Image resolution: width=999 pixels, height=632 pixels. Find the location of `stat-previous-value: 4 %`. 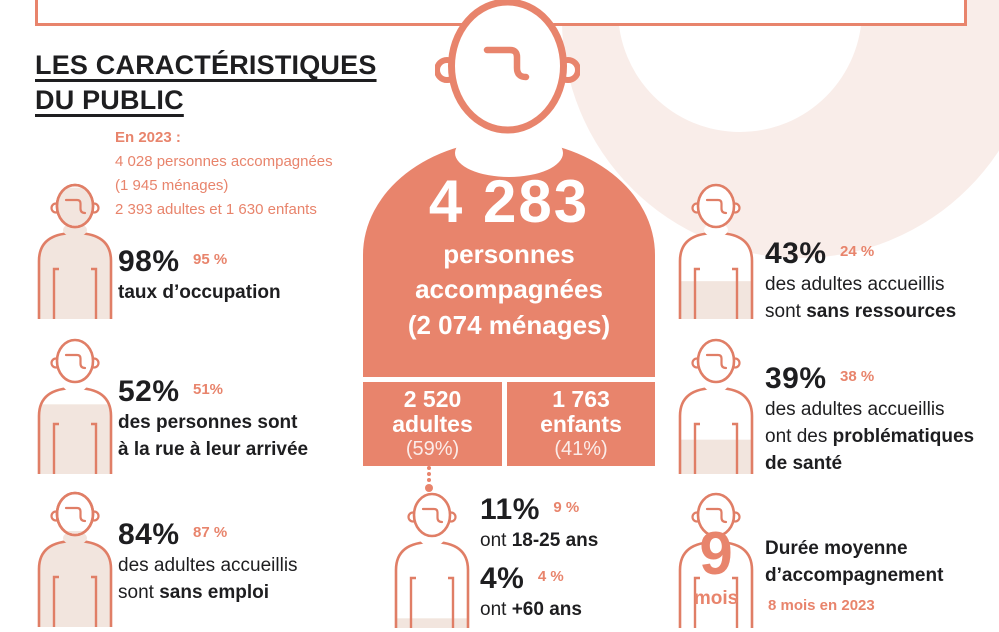

stat-previous-value: 4 % is located at coordinates (550, 576).